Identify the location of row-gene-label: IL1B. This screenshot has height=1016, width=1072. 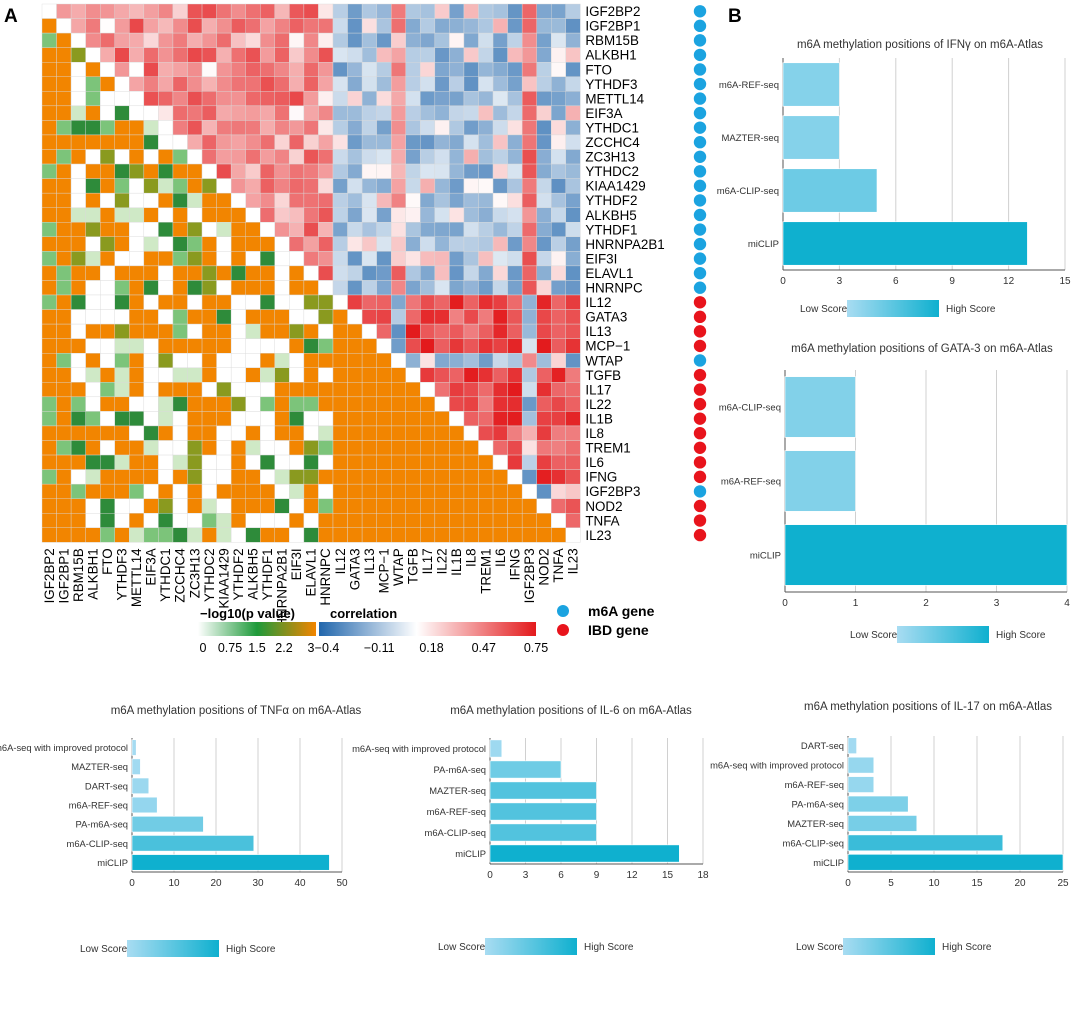
(599, 418).